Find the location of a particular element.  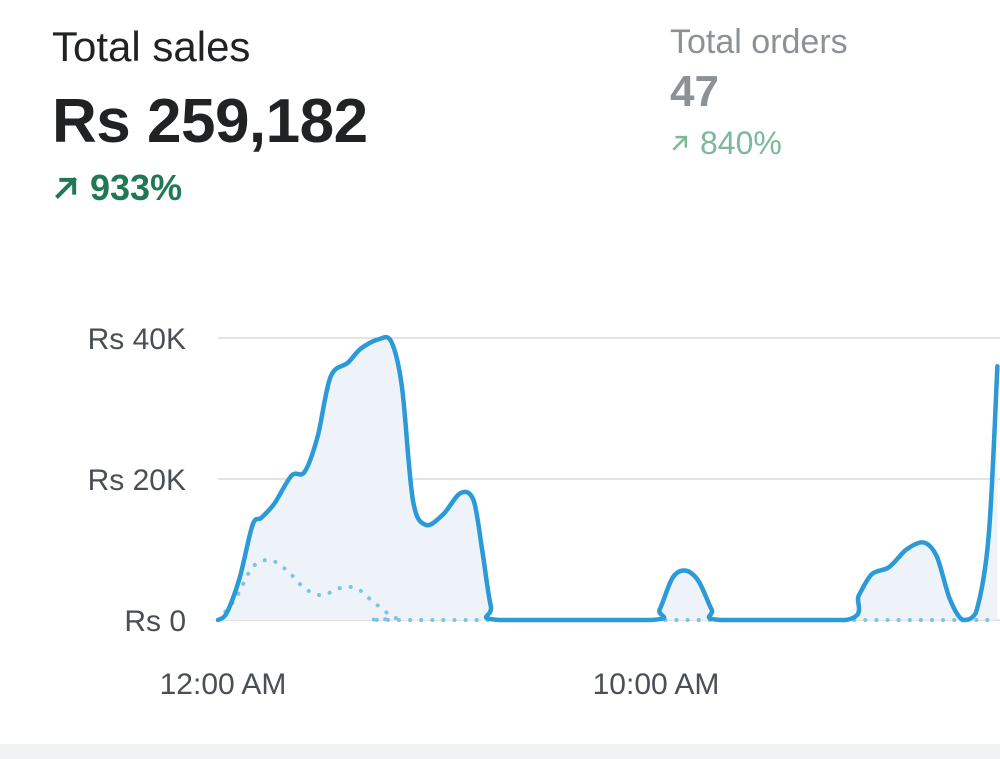

total-orders-value: 47 is located at coordinates (694, 91).